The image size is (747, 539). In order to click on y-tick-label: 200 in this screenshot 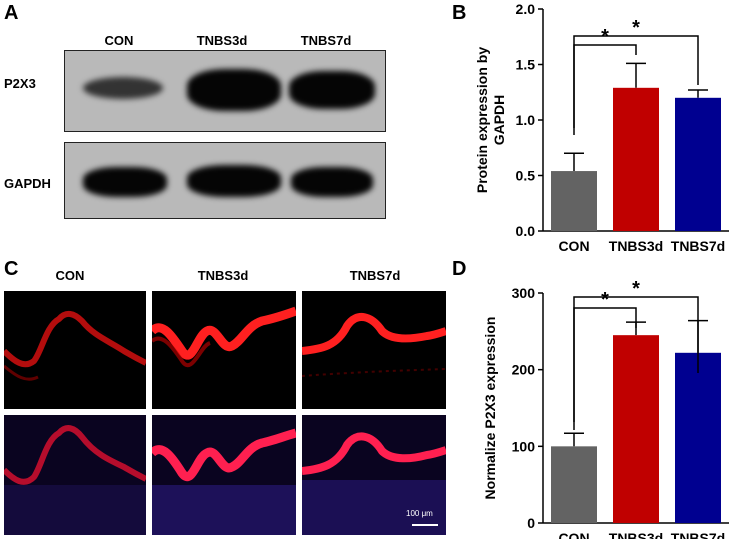, I will do `click(524, 370)`.